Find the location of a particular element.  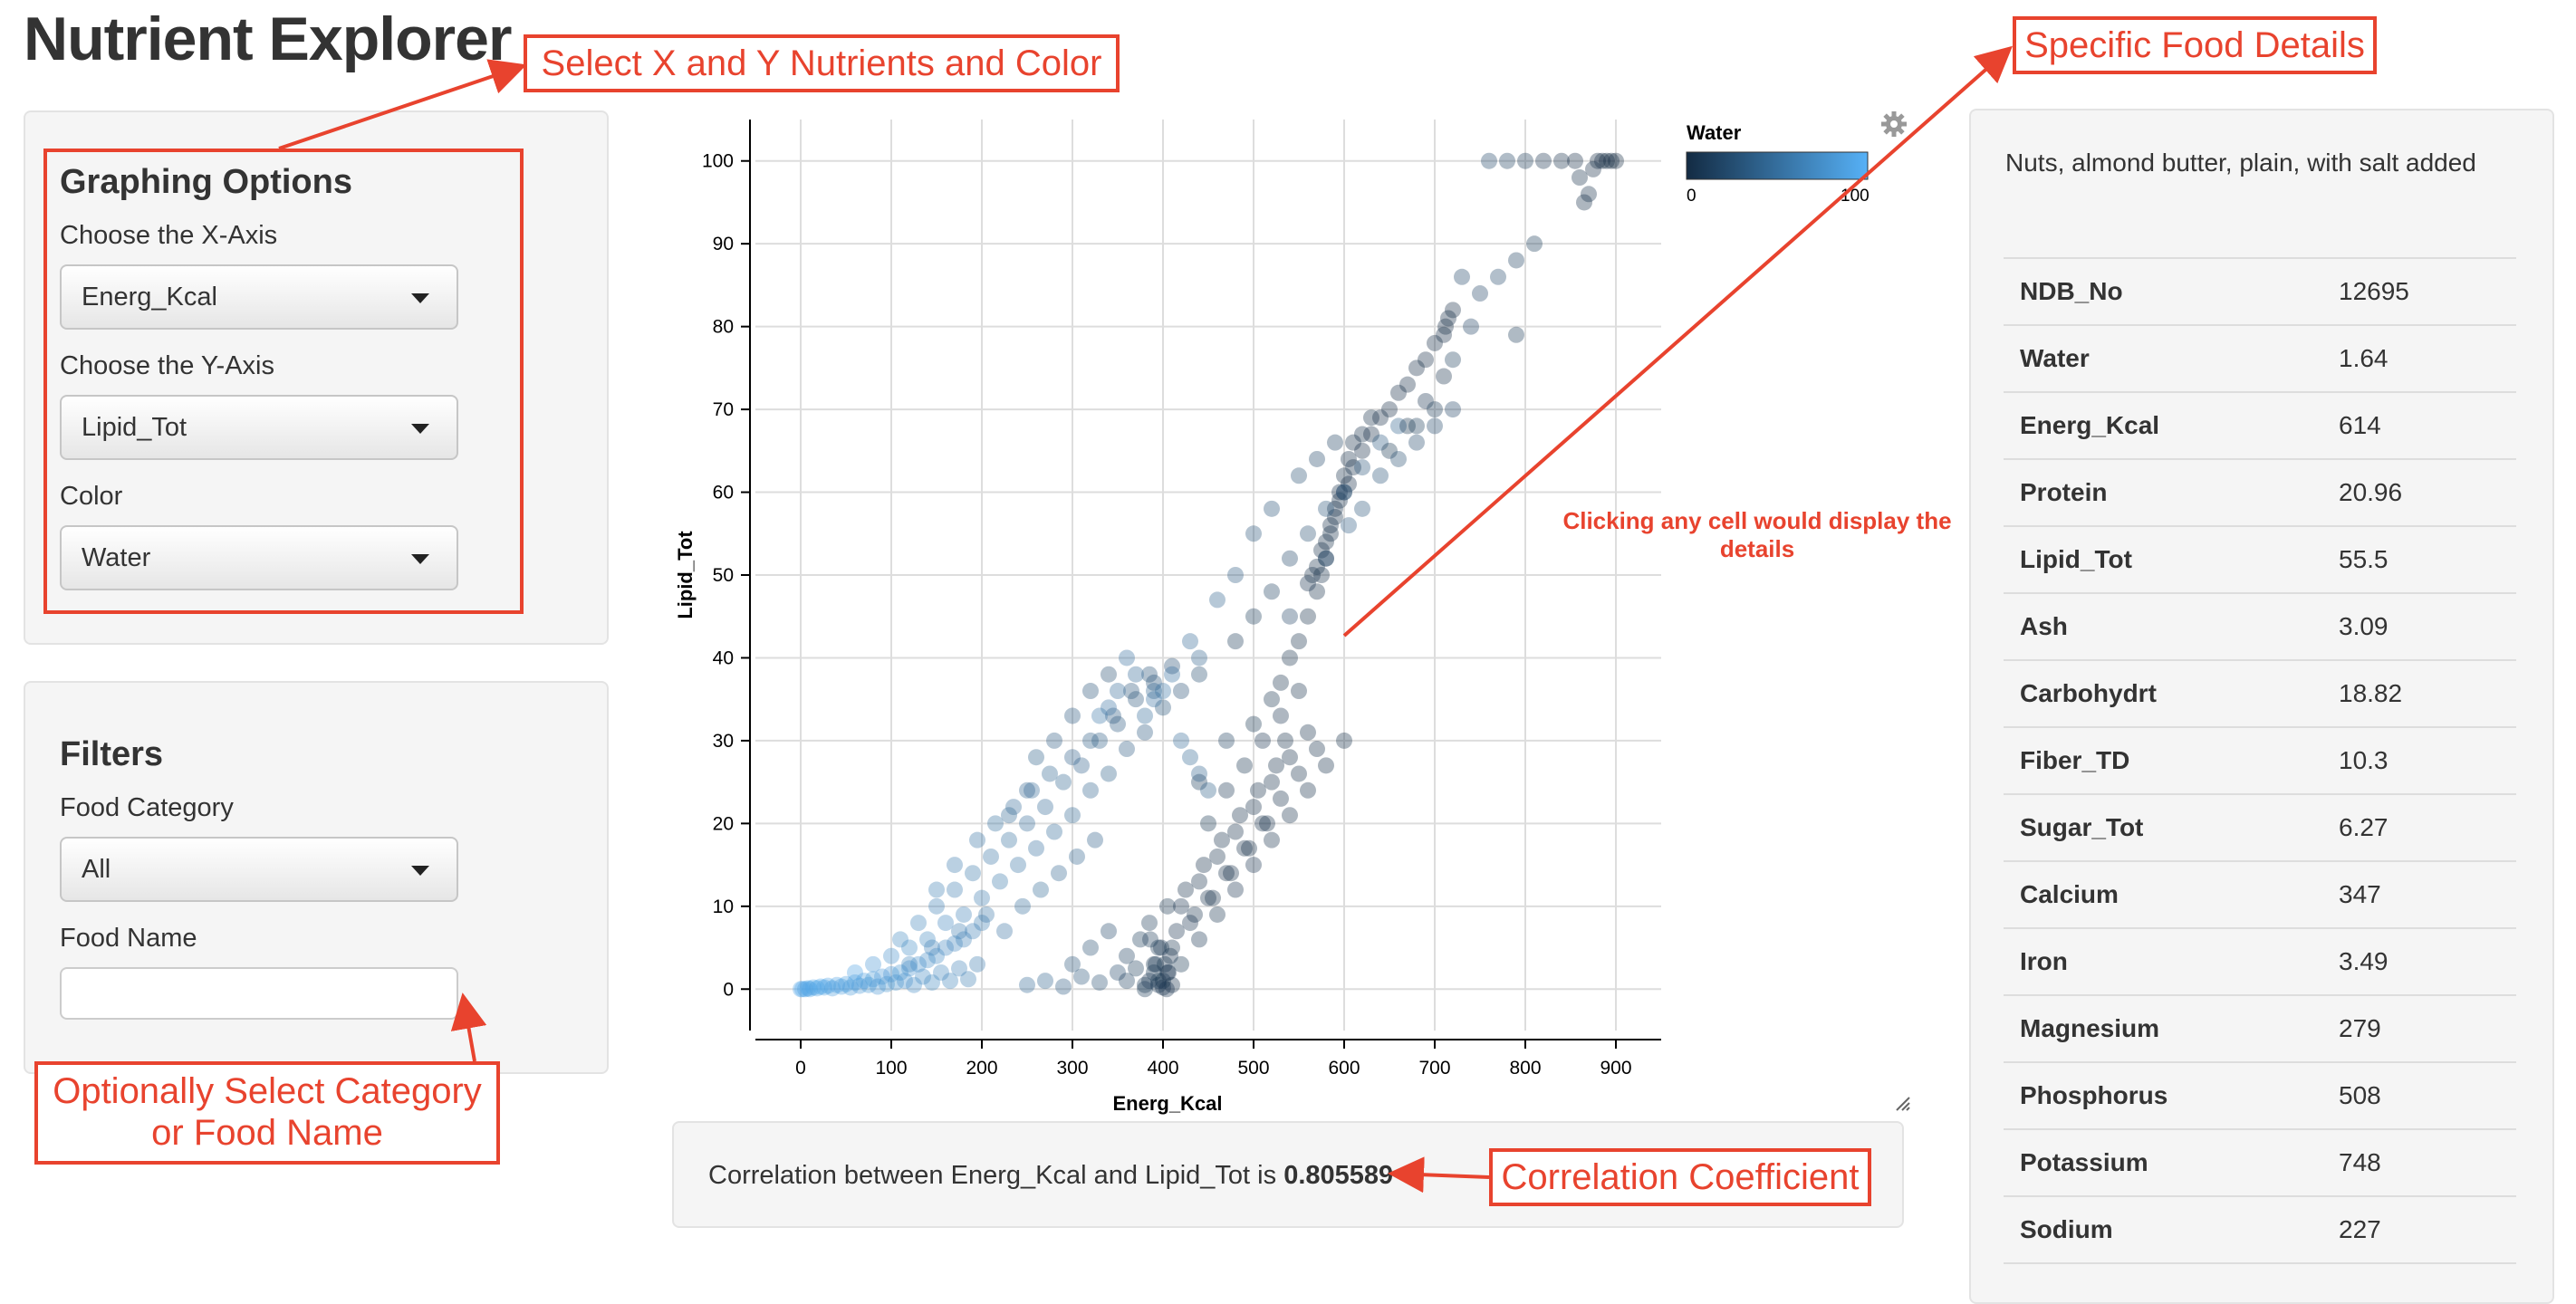

food-name-input is located at coordinates (259, 993).